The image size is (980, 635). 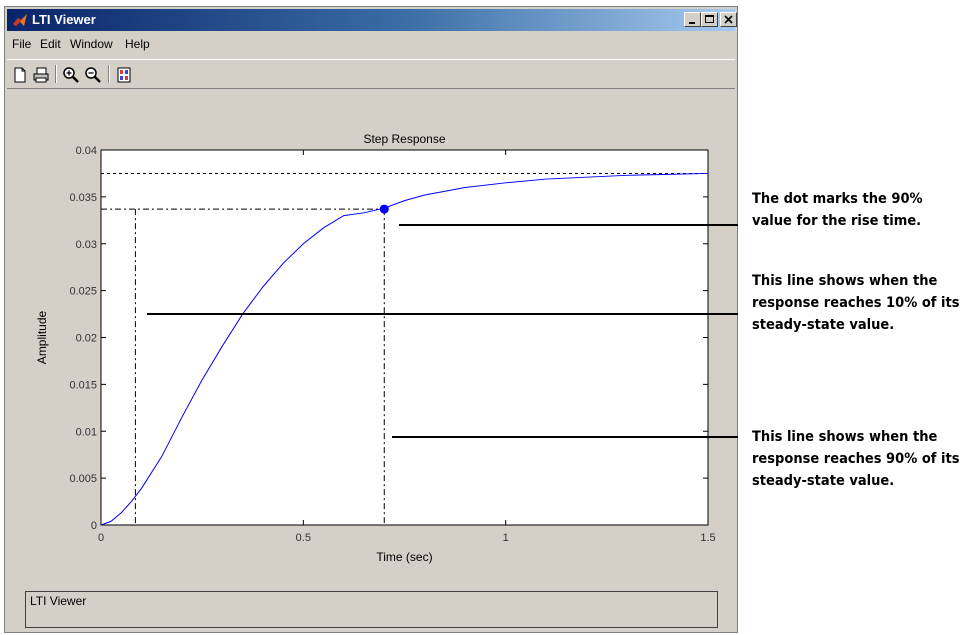 What do you see at coordinates (86, 151) in the screenshot?
I see `y-tick-label: 0.04` at bounding box center [86, 151].